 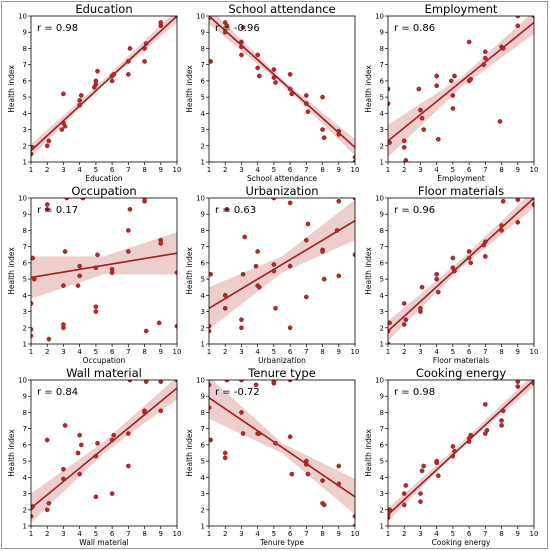 What do you see at coordinates (57, 210) in the screenshot?
I see `correlation-annotation: r = 0.17` at bounding box center [57, 210].